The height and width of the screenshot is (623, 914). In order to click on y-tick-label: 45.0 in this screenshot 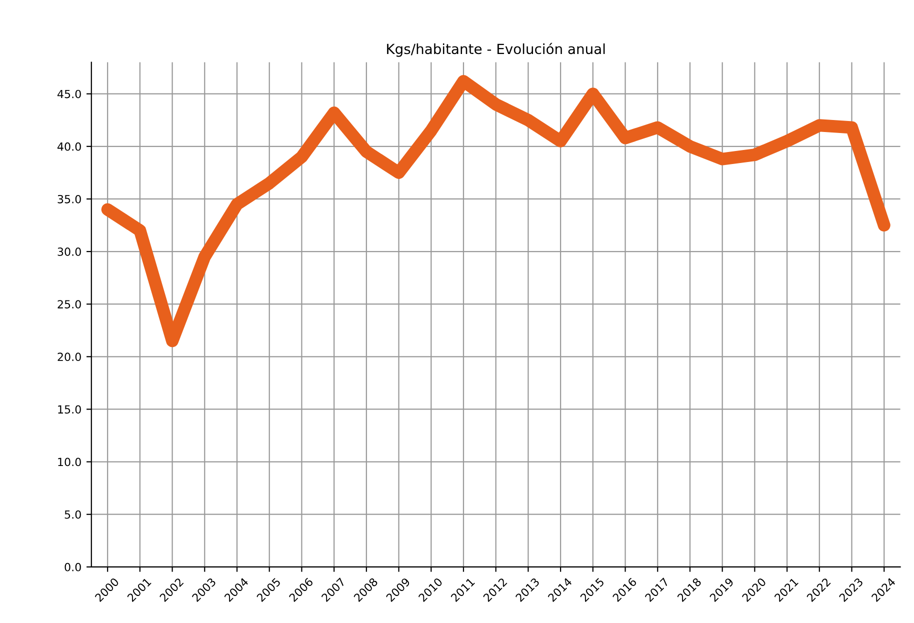, I will do `click(69, 94)`.